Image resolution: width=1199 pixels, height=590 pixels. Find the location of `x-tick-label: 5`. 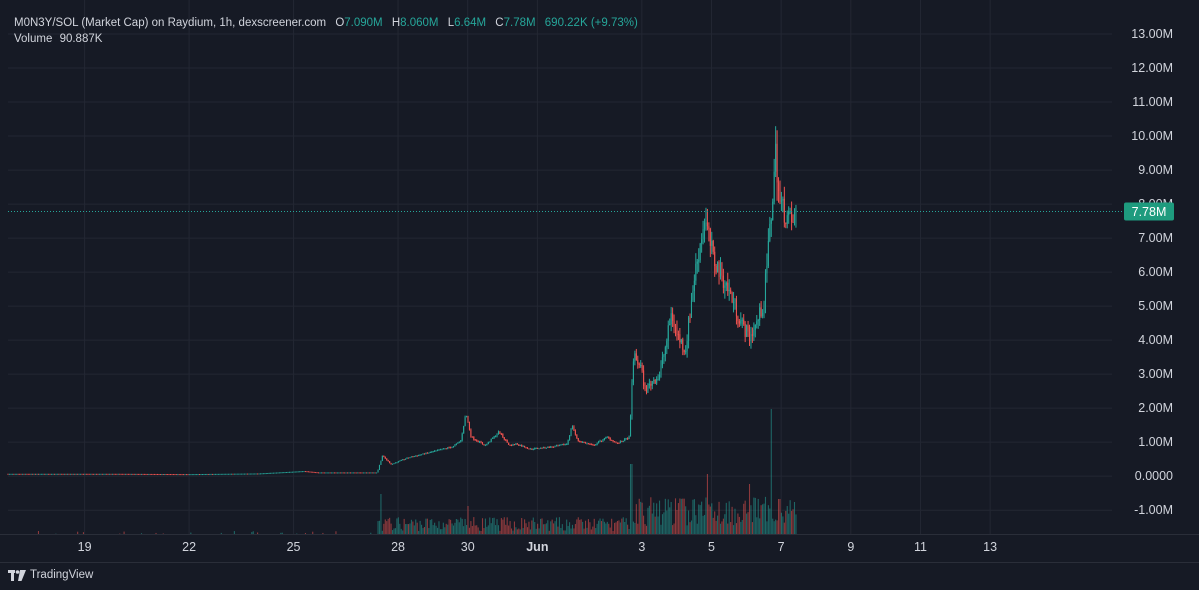

x-tick-label: 5 is located at coordinates (711, 547).